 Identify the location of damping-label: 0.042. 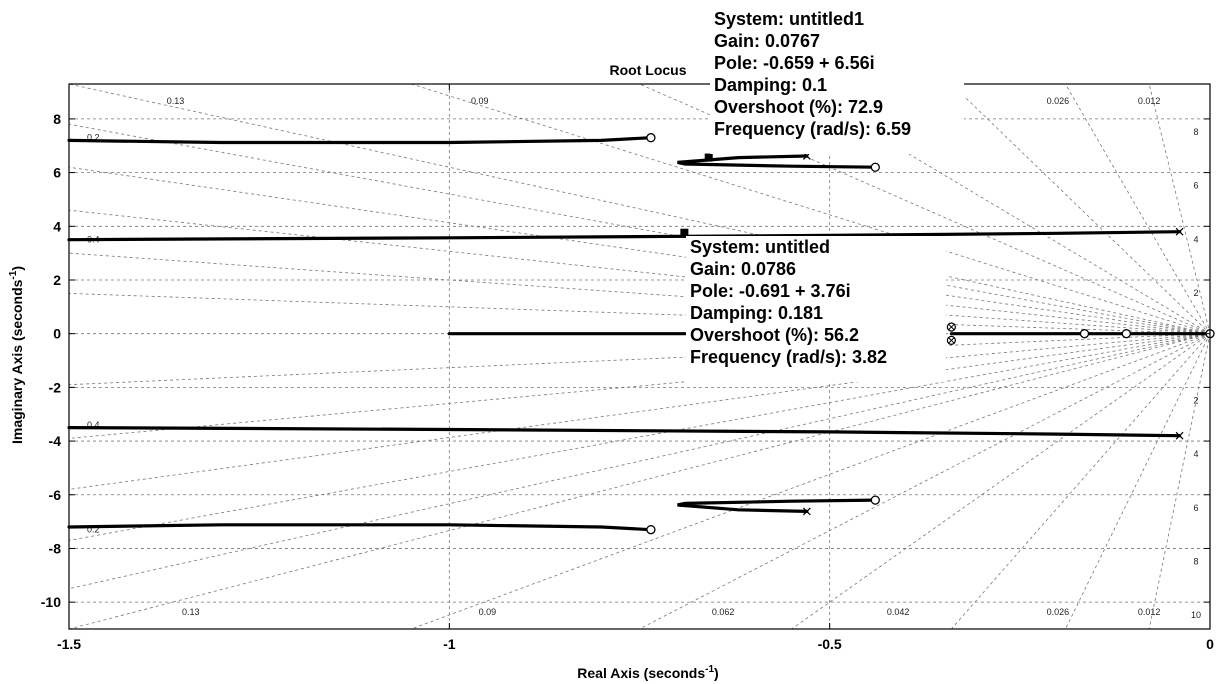
(898, 612).